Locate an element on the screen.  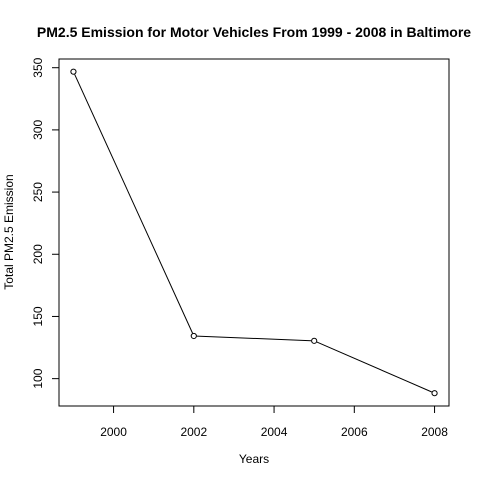
x-tick-label: 2006 is located at coordinates (354, 432).